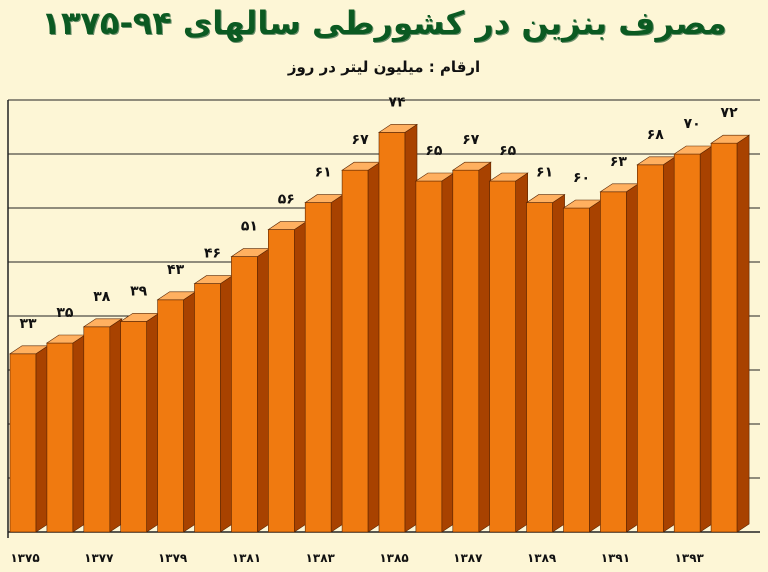 Image resolution: width=768 pixels, height=572 pixels. What do you see at coordinates (249, 227) in the screenshot?
I see `data-label: ۵۱` at bounding box center [249, 227].